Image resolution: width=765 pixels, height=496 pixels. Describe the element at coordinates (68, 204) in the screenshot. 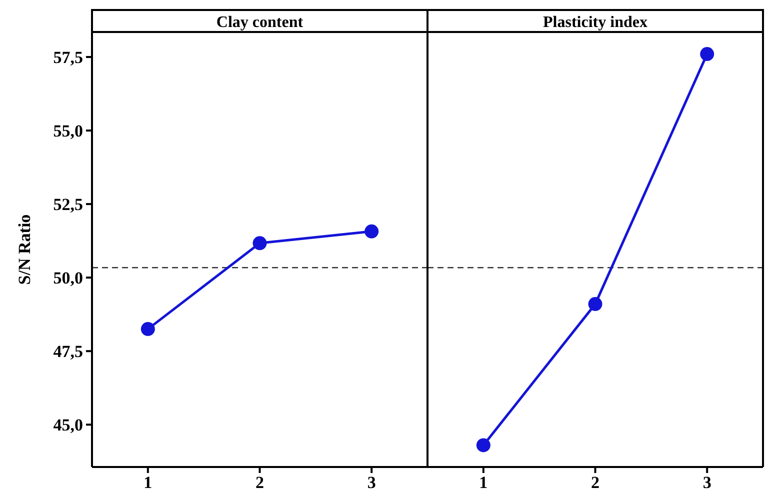

I see `y-tick-label: 52,5` at that location.